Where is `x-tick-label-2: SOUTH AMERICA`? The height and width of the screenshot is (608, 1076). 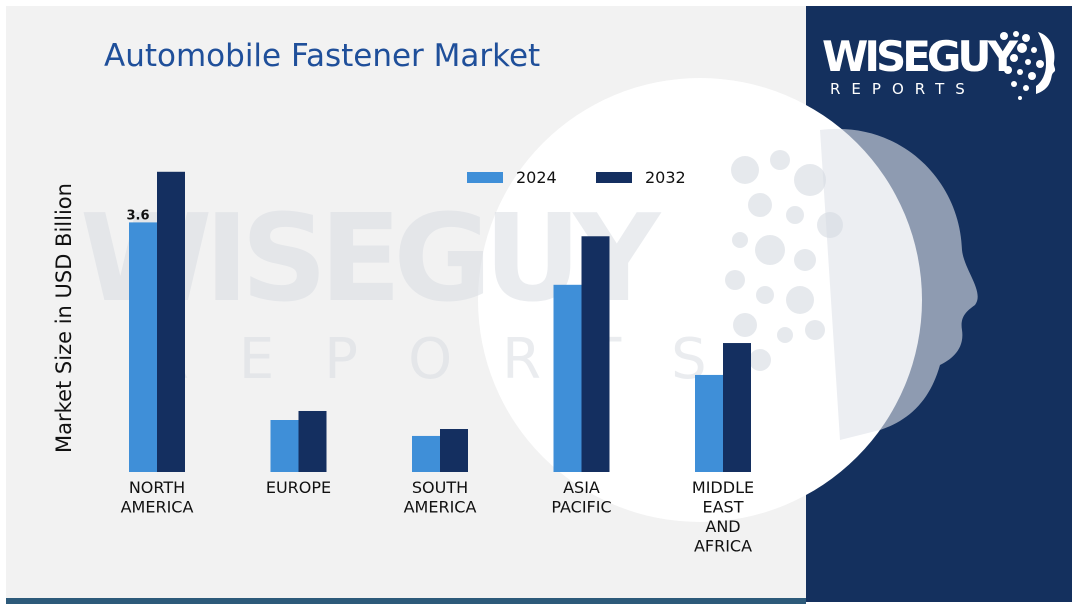 x-tick-label-2: SOUTH AMERICA is located at coordinates (440, 497).